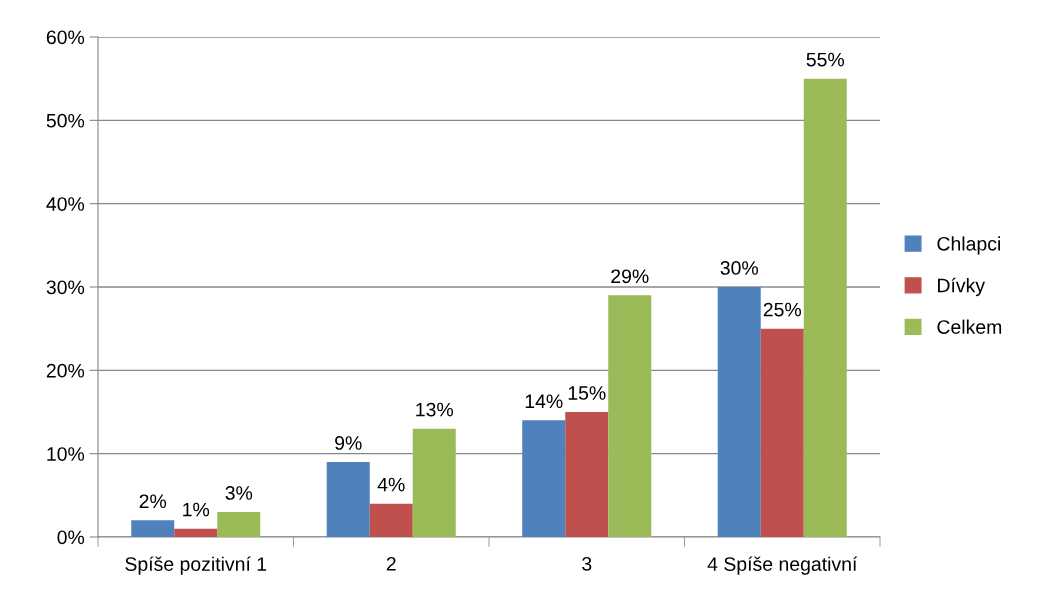 The height and width of the screenshot is (596, 1048). Describe the element at coordinates (544, 401) in the screenshot. I see `data-label: 14%` at that location.